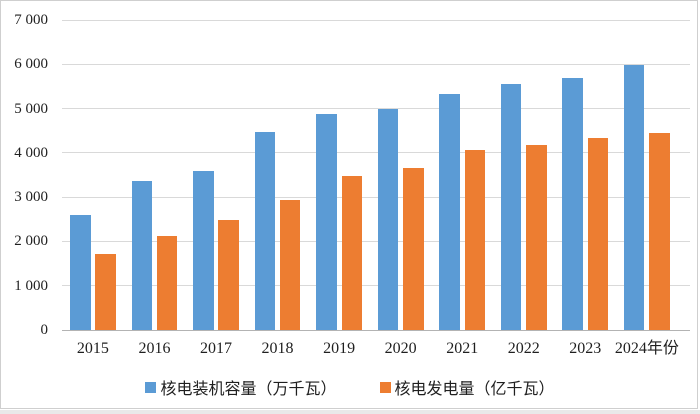 The height and width of the screenshot is (414, 700). Describe the element at coordinates (31, 197) in the screenshot. I see `y-tick-label-3000: 3 000` at that location.